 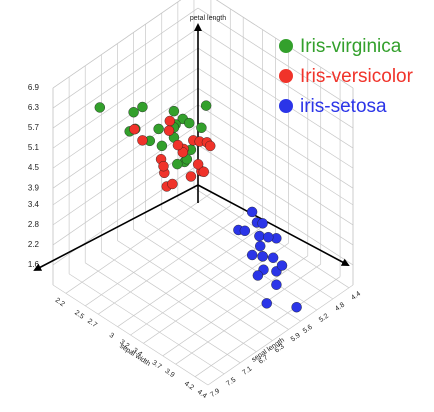 What do you see at coordinates (208, 18) in the screenshot?
I see `z-axis-label: petal length` at bounding box center [208, 18].